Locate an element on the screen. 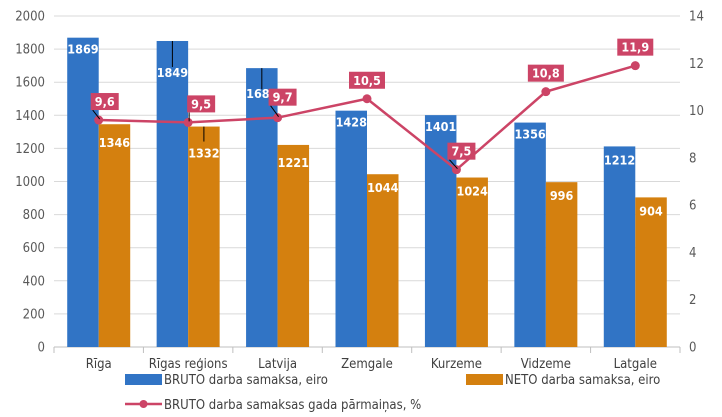 The width and height of the screenshot is (722, 417). y-tick-label: 0 is located at coordinates (41, 348).